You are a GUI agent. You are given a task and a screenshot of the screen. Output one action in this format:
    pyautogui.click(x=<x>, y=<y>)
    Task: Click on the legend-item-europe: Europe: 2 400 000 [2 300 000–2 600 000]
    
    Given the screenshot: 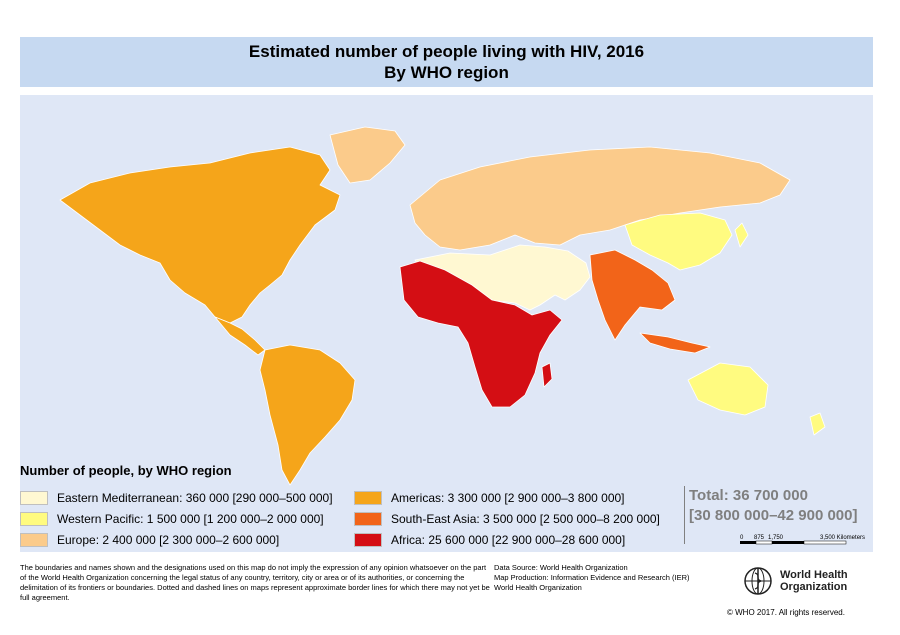 What is the action you would take?
    pyautogui.click(x=176, y=539)
    